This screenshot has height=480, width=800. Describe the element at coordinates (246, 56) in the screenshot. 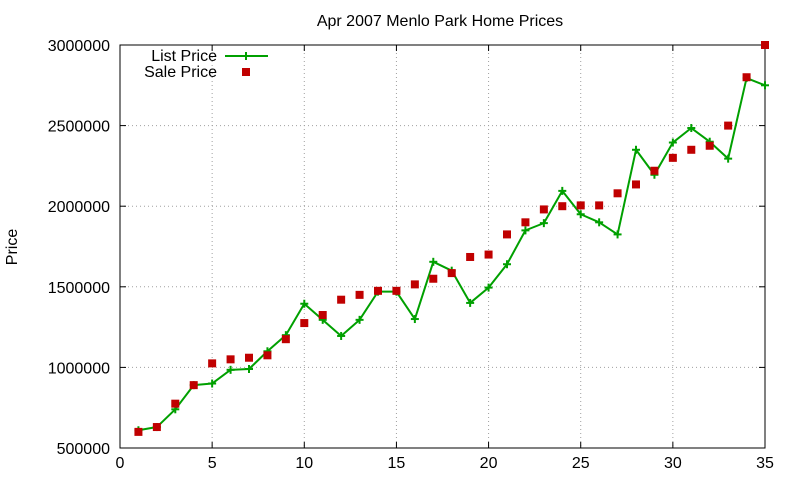

I see `legend-marker-list-price` at that location.